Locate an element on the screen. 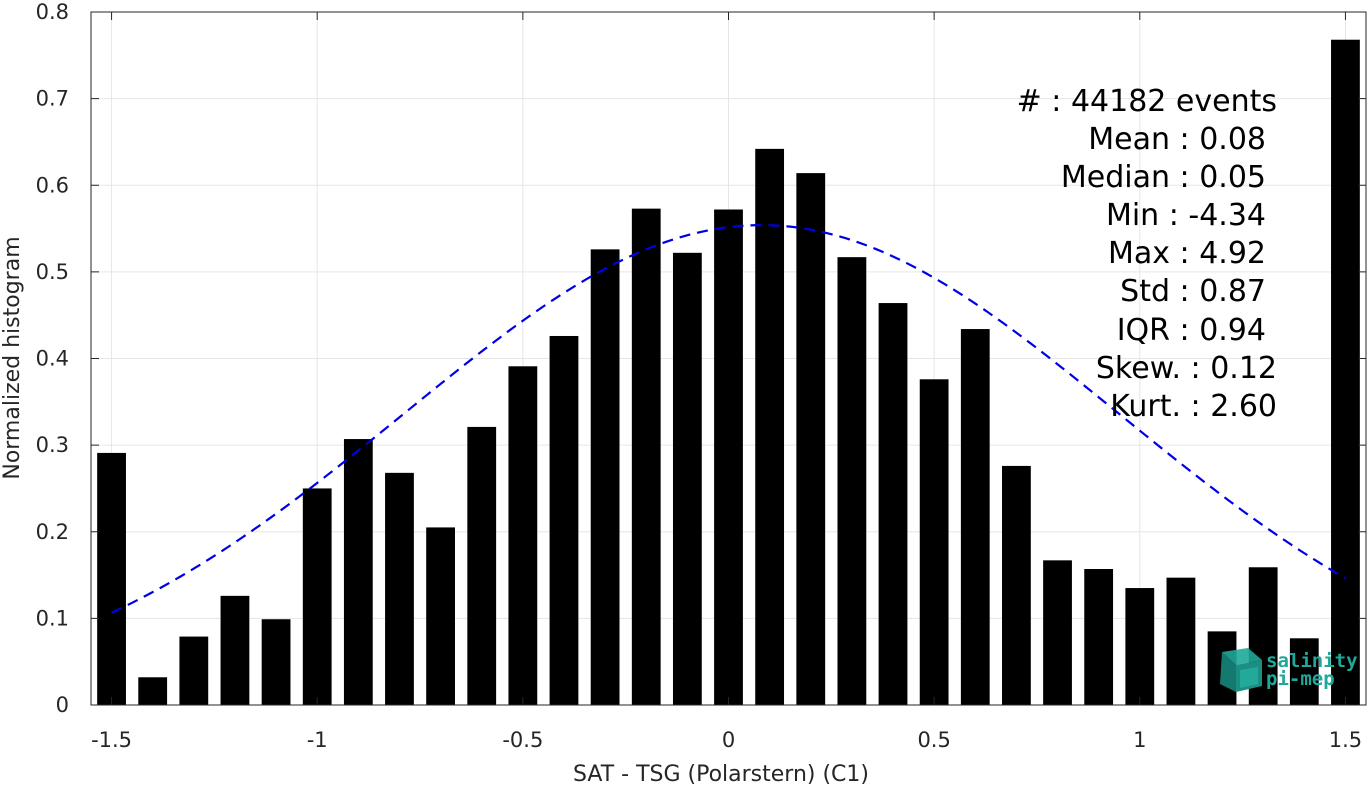 The width and height of the screenshot is (1367, 785). stat-median: Median : 0.05 is located at coordinates (1163, 177).